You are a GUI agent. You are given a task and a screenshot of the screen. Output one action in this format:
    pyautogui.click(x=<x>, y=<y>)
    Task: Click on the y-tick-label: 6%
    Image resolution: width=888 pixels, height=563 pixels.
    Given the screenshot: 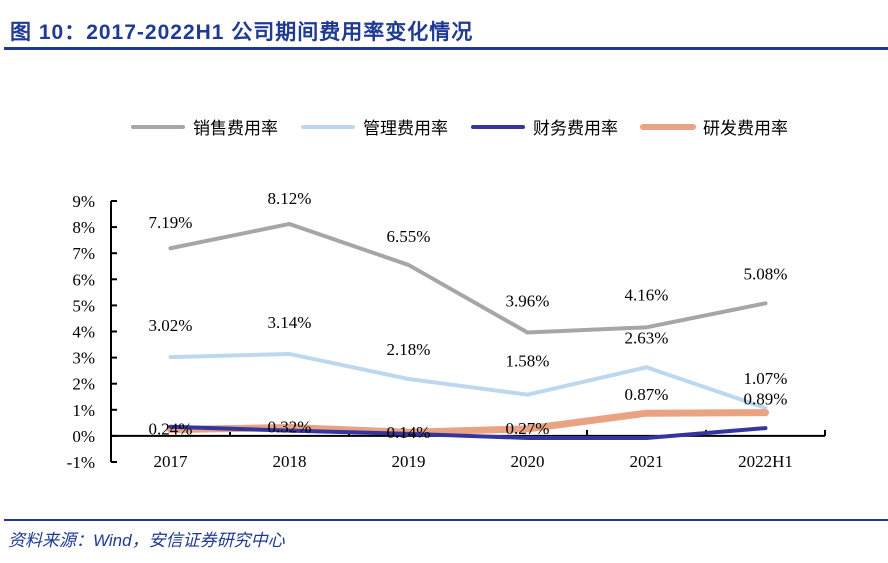 What is the action you would take?
    pyautogui.click(x=83, y=279)
    